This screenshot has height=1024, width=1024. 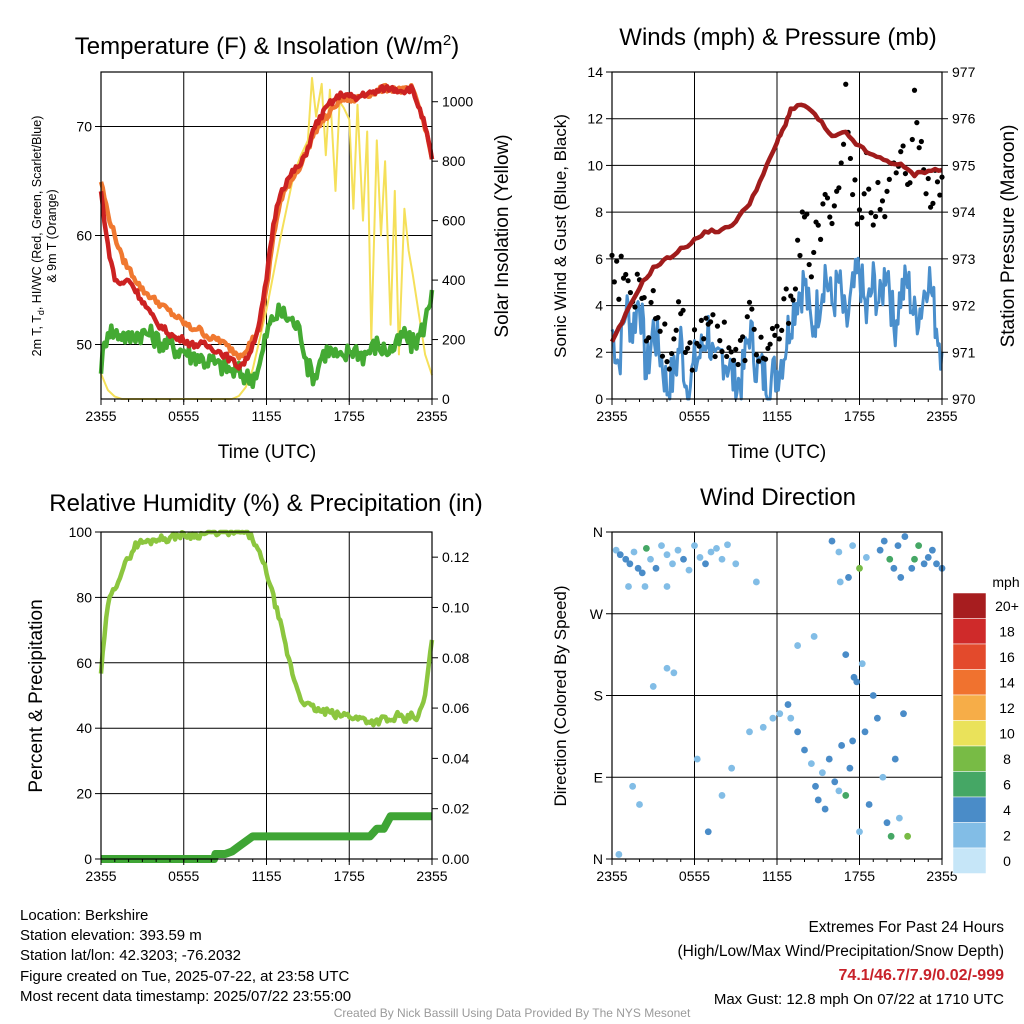 I want to click on y-tick-label-right: 975, so click(x=964, y=165).